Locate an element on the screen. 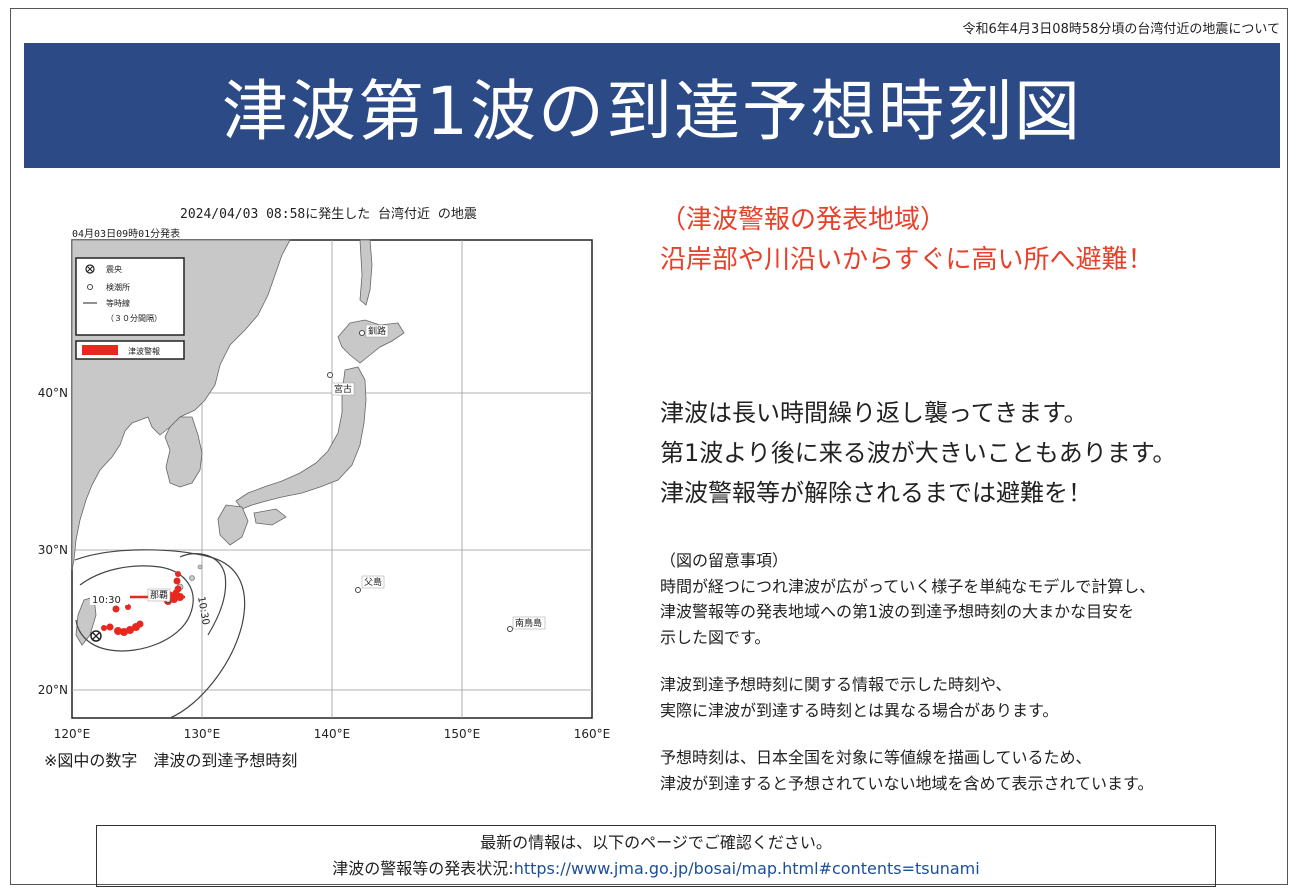 This screenshot has width=1298, height=893. map-heading: 2024/04/03 08:58に発生した 台湾付近 の地震 is located at coordinates (328, 214).